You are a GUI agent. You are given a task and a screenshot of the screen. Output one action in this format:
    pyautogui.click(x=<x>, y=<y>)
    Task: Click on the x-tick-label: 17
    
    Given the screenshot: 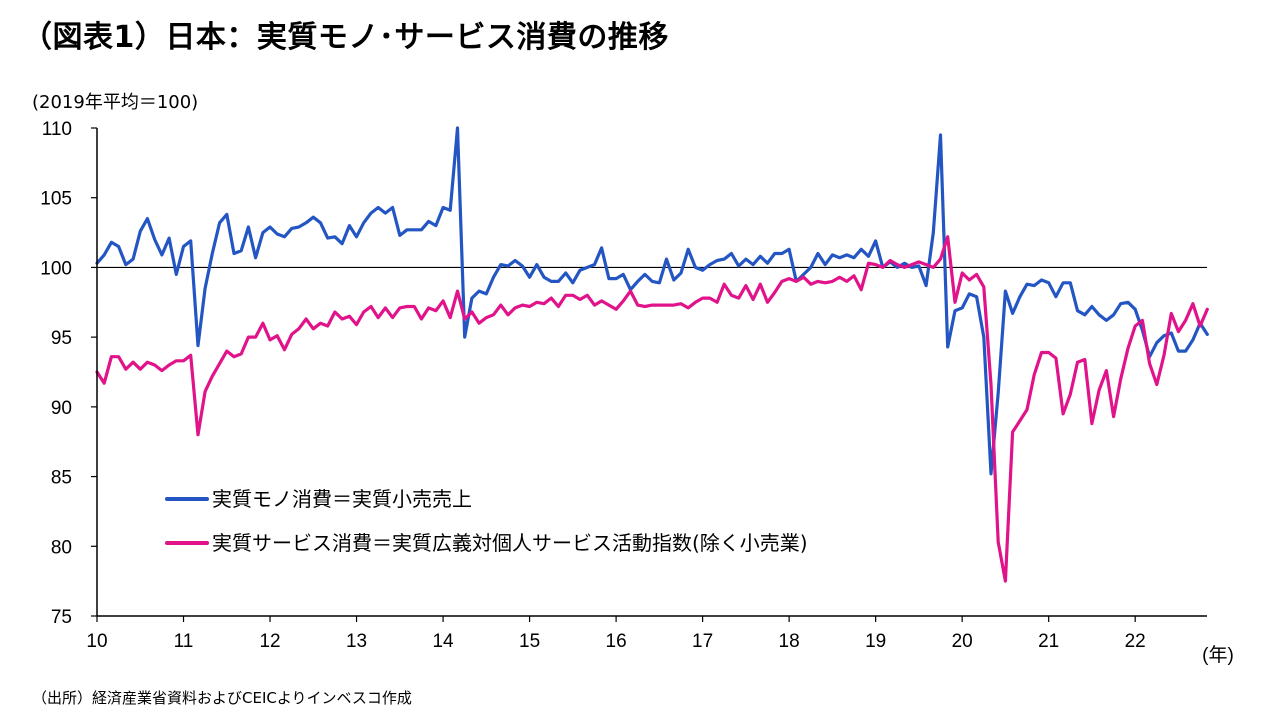 What is the action you would take?
    pyautogui.click(x=702, y=641)
    